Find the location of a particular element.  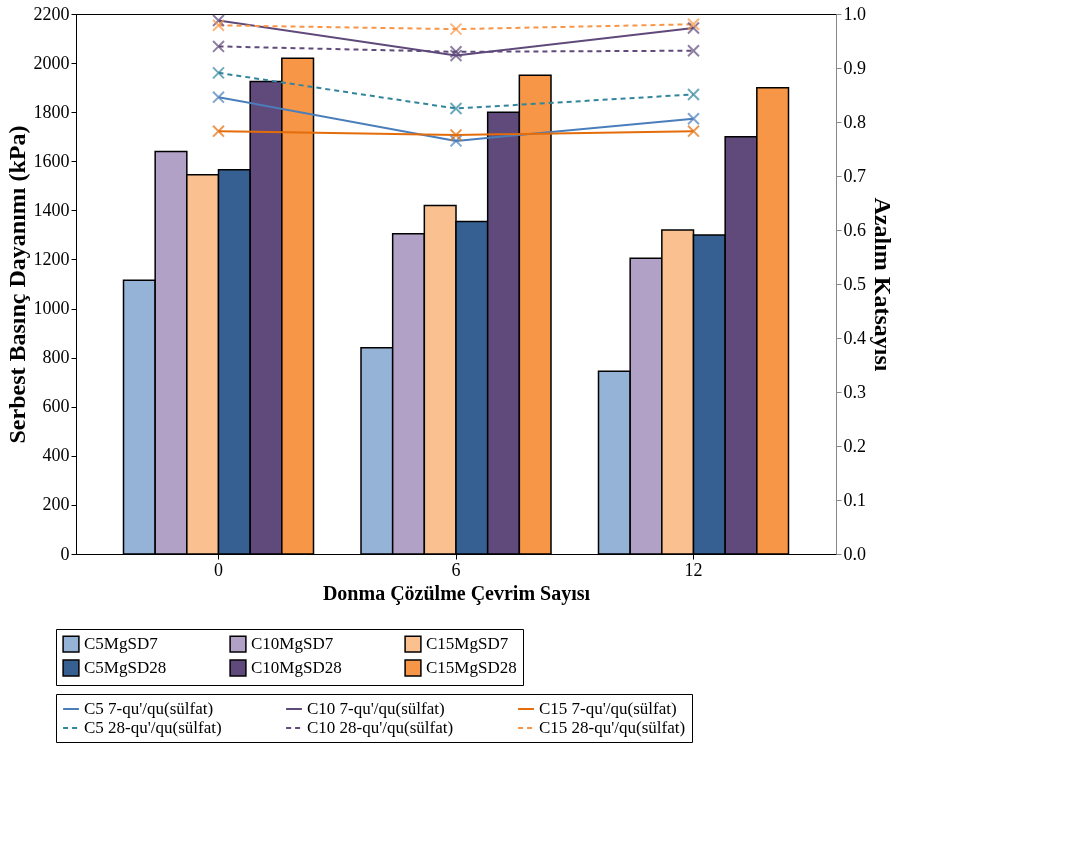

y2-tick-label: 0.3 is located at coordinates (854, 391).